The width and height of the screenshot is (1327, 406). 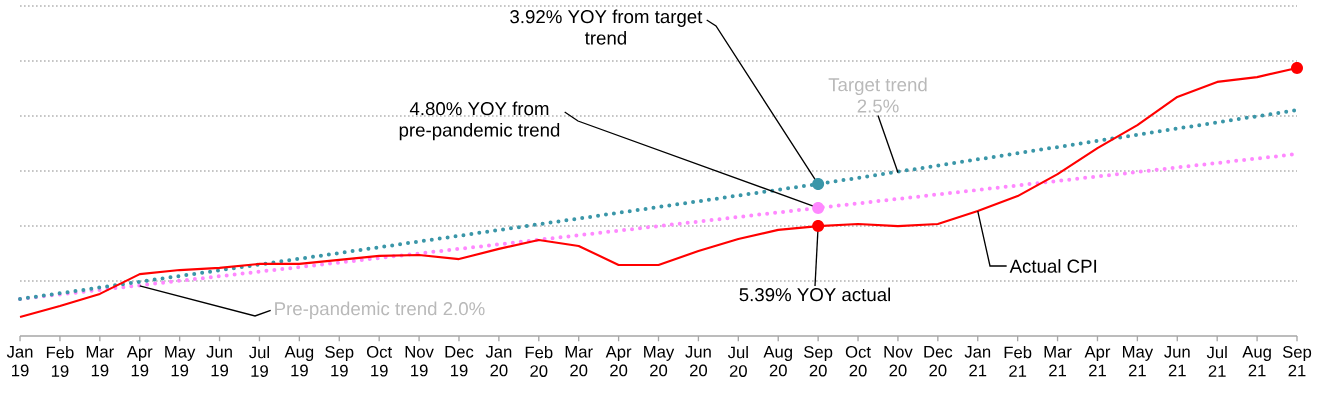 I want to click on x-tick-label: Mar 20, so click(x=579, y=361).